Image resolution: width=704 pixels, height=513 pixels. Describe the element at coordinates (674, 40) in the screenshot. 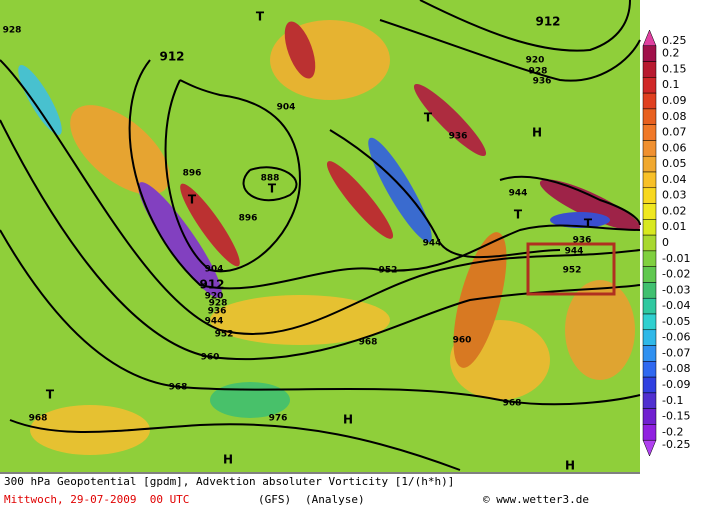

I see `colorbar-label: 0.25` at that location.